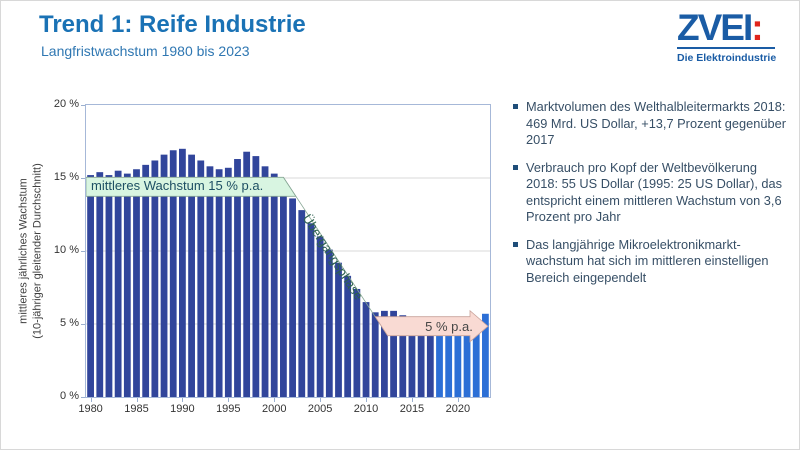  I want to click on y-tick-label: 5 %, so click(69, 323).